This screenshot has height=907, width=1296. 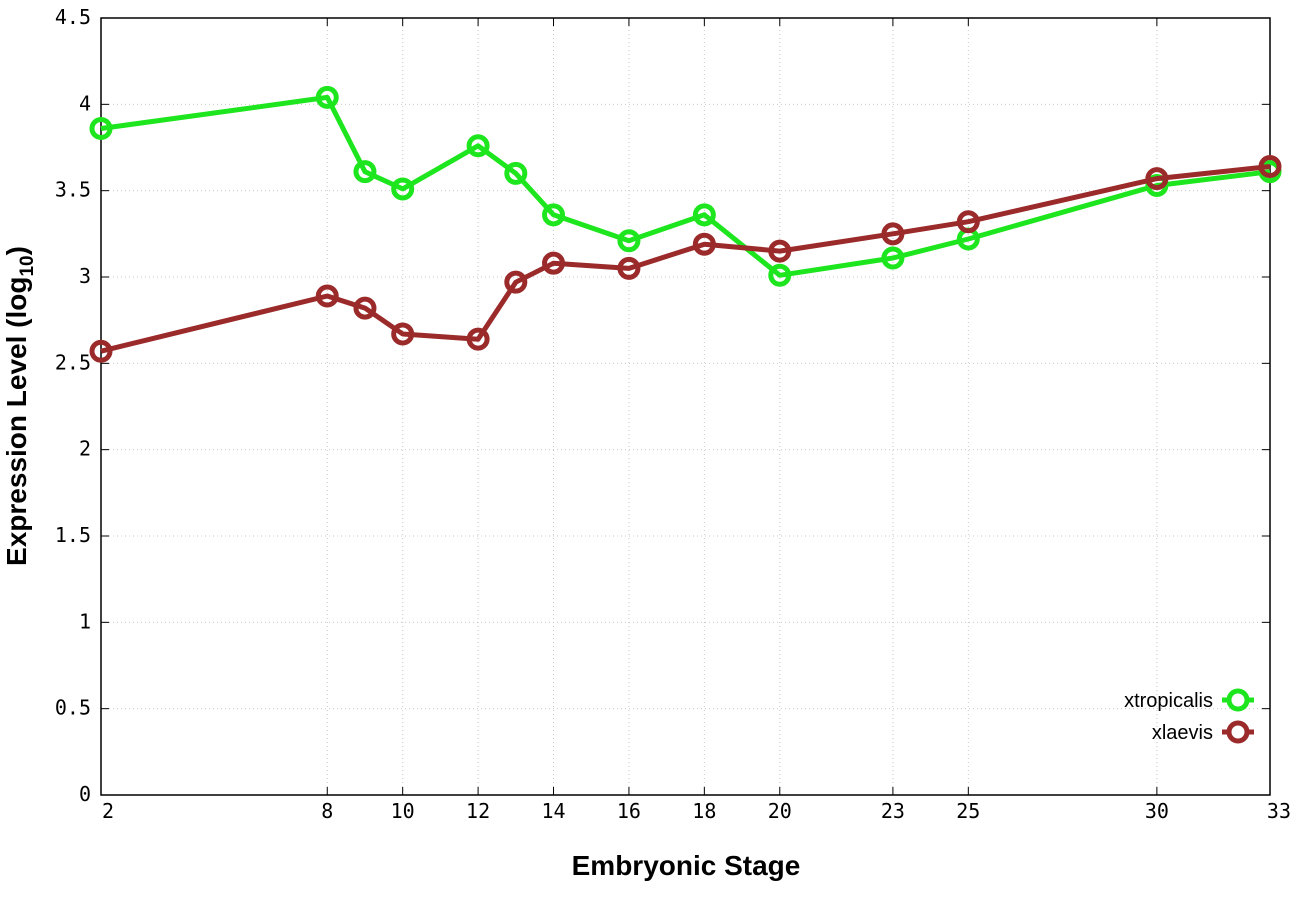 I want to click on x-tick-label: 25, so click(x=968, y=811).